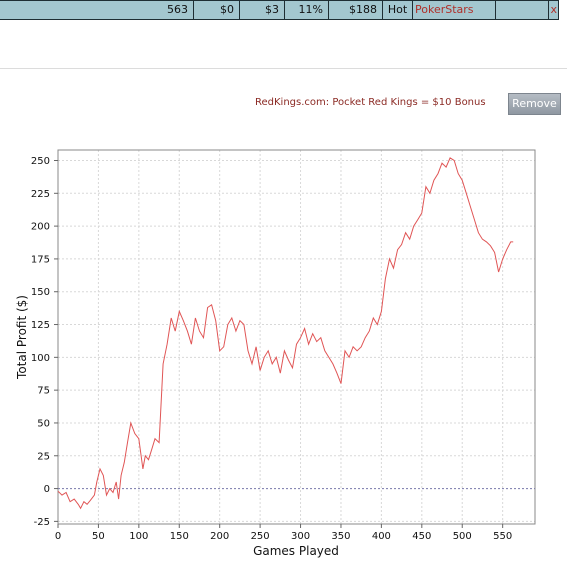 The height and width of the screenshot is (574, 567). I want to click on x-tick-label: 150, so click(179, 536).